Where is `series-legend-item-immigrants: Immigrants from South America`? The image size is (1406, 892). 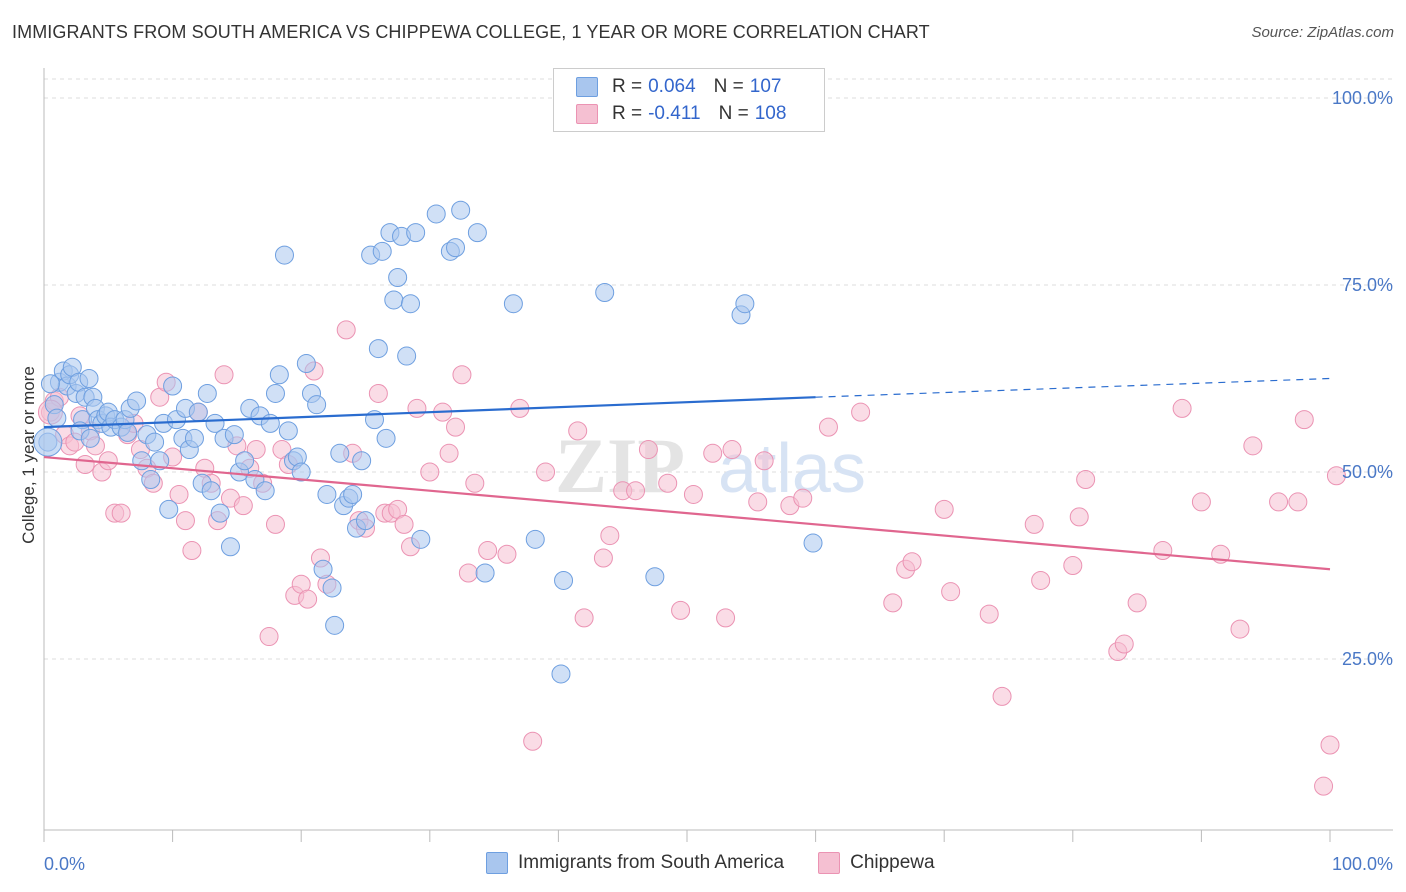 series-legend-item-immigrants: Immigrants from South America is located at coordinates (635, 863).